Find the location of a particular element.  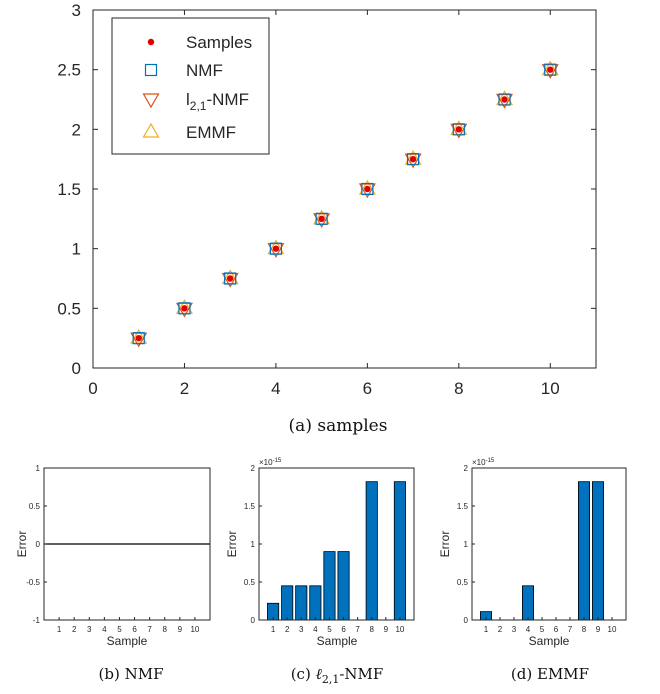

panel-b-x-tick-label: 1 is located at coordinates (59, 629).